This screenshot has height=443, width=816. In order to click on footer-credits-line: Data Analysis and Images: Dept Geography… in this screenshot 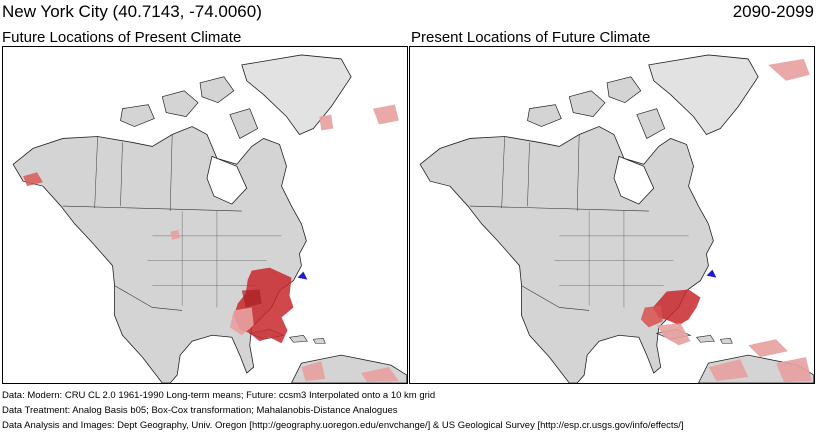, I will do `click(343, 425)`.